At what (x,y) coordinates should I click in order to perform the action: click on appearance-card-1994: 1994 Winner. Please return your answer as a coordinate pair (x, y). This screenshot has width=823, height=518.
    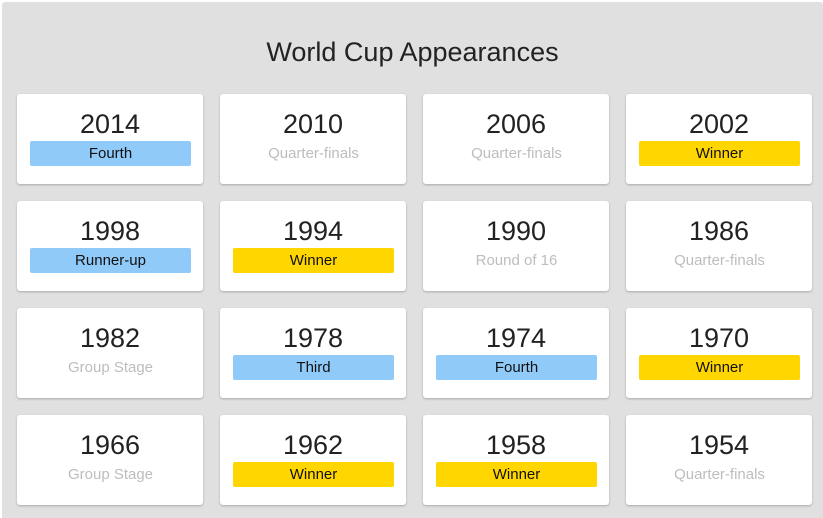
    Looking at the image, I should click on (313, 246).